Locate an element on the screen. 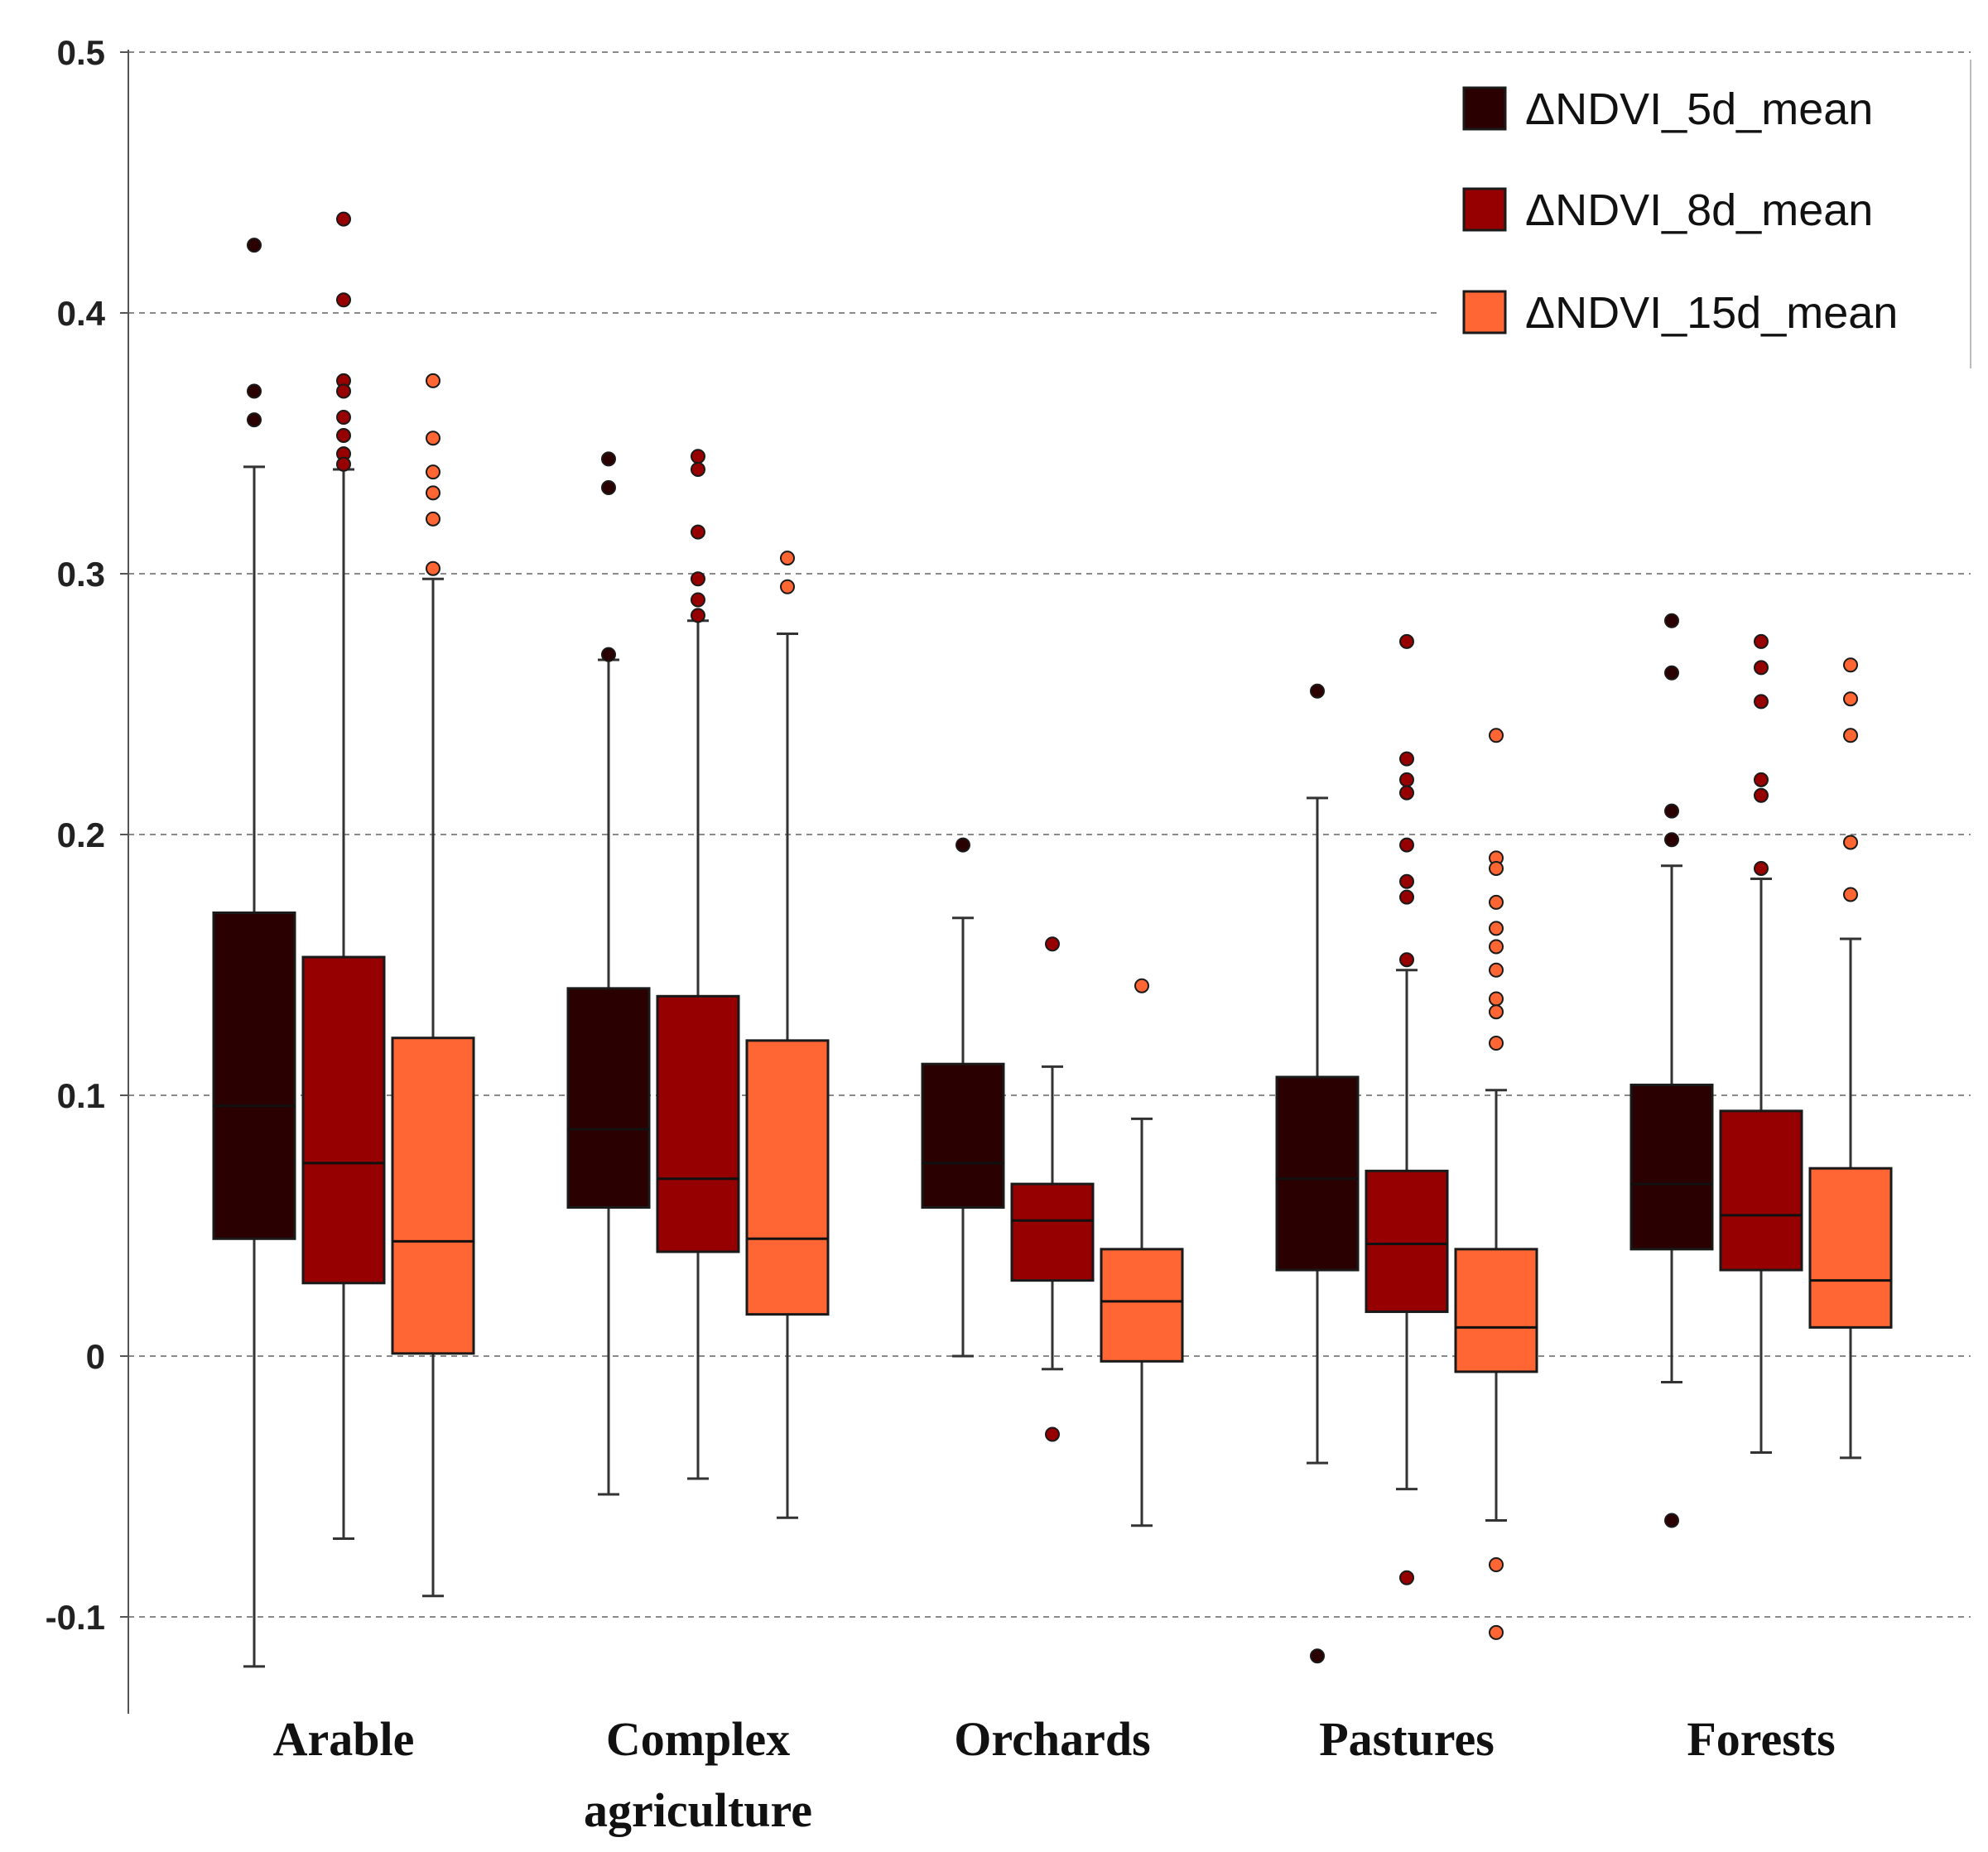  y-tick-label--0-1: -0.1 is located at coordinates (75, 1617).